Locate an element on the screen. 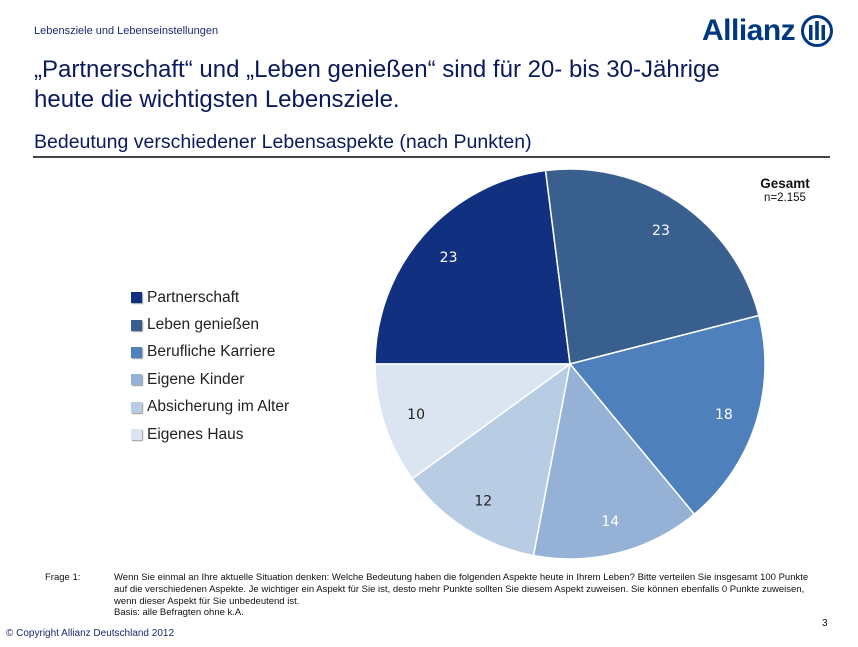 The image size is (858, 647). data-label-5: 10 is located at coordinates (416, 415).